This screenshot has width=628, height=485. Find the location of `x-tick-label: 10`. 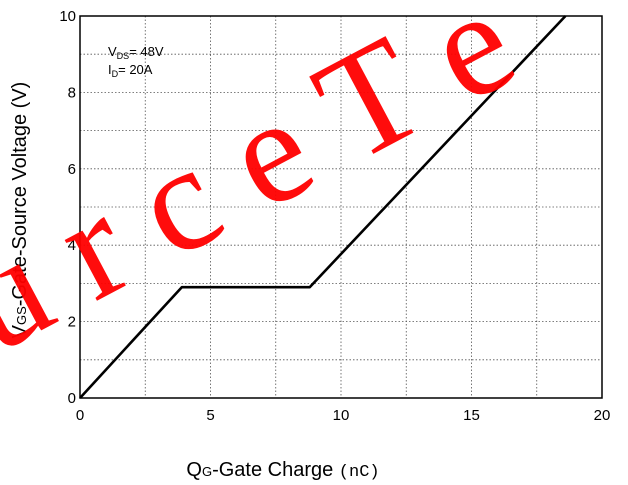

x-tick-label: 10 is located at coordinates (341, 415).